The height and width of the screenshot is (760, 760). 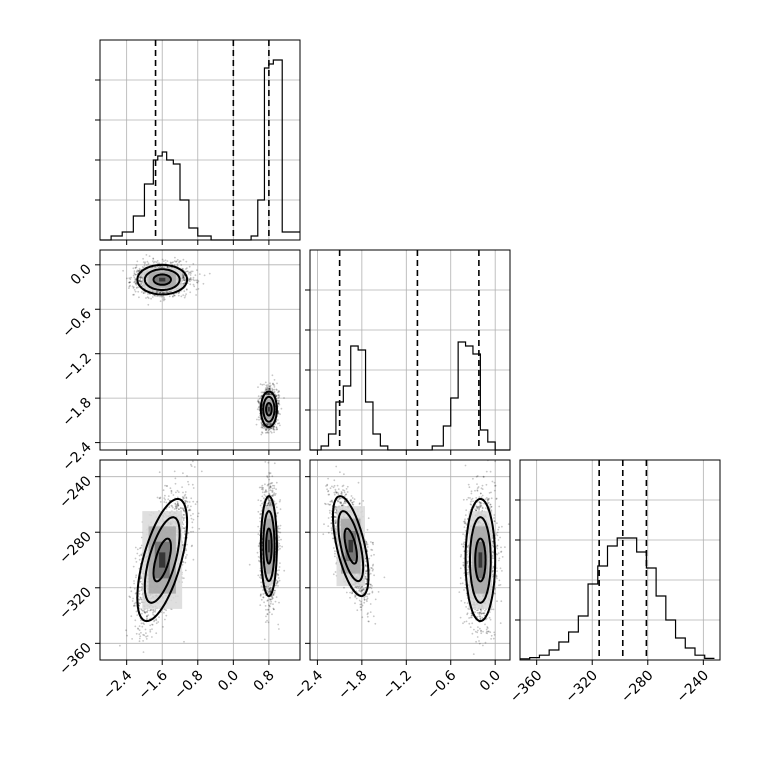 What do you see at coordinates (269, 409) in the screenshot?
I see `contour-inner` at bounding box center [269, 409].